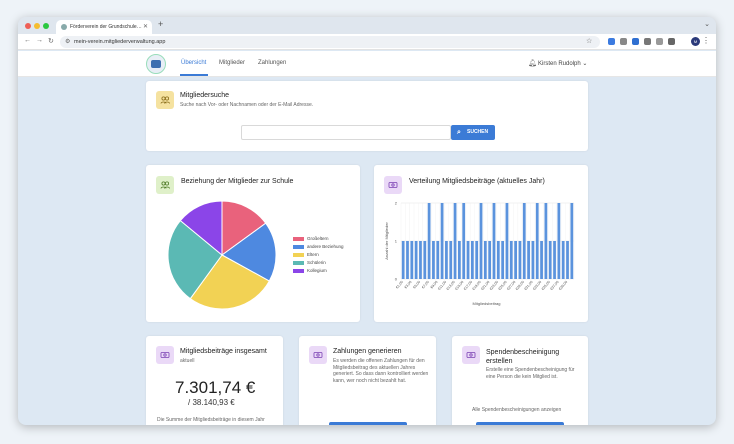 Image resolution: width=734 pixels, height=444 pixels. What do you see at coordinates (211, 402) in the screenshot?
I see `total-target: / 38.140,93 €` at bounding box center [211, 402].